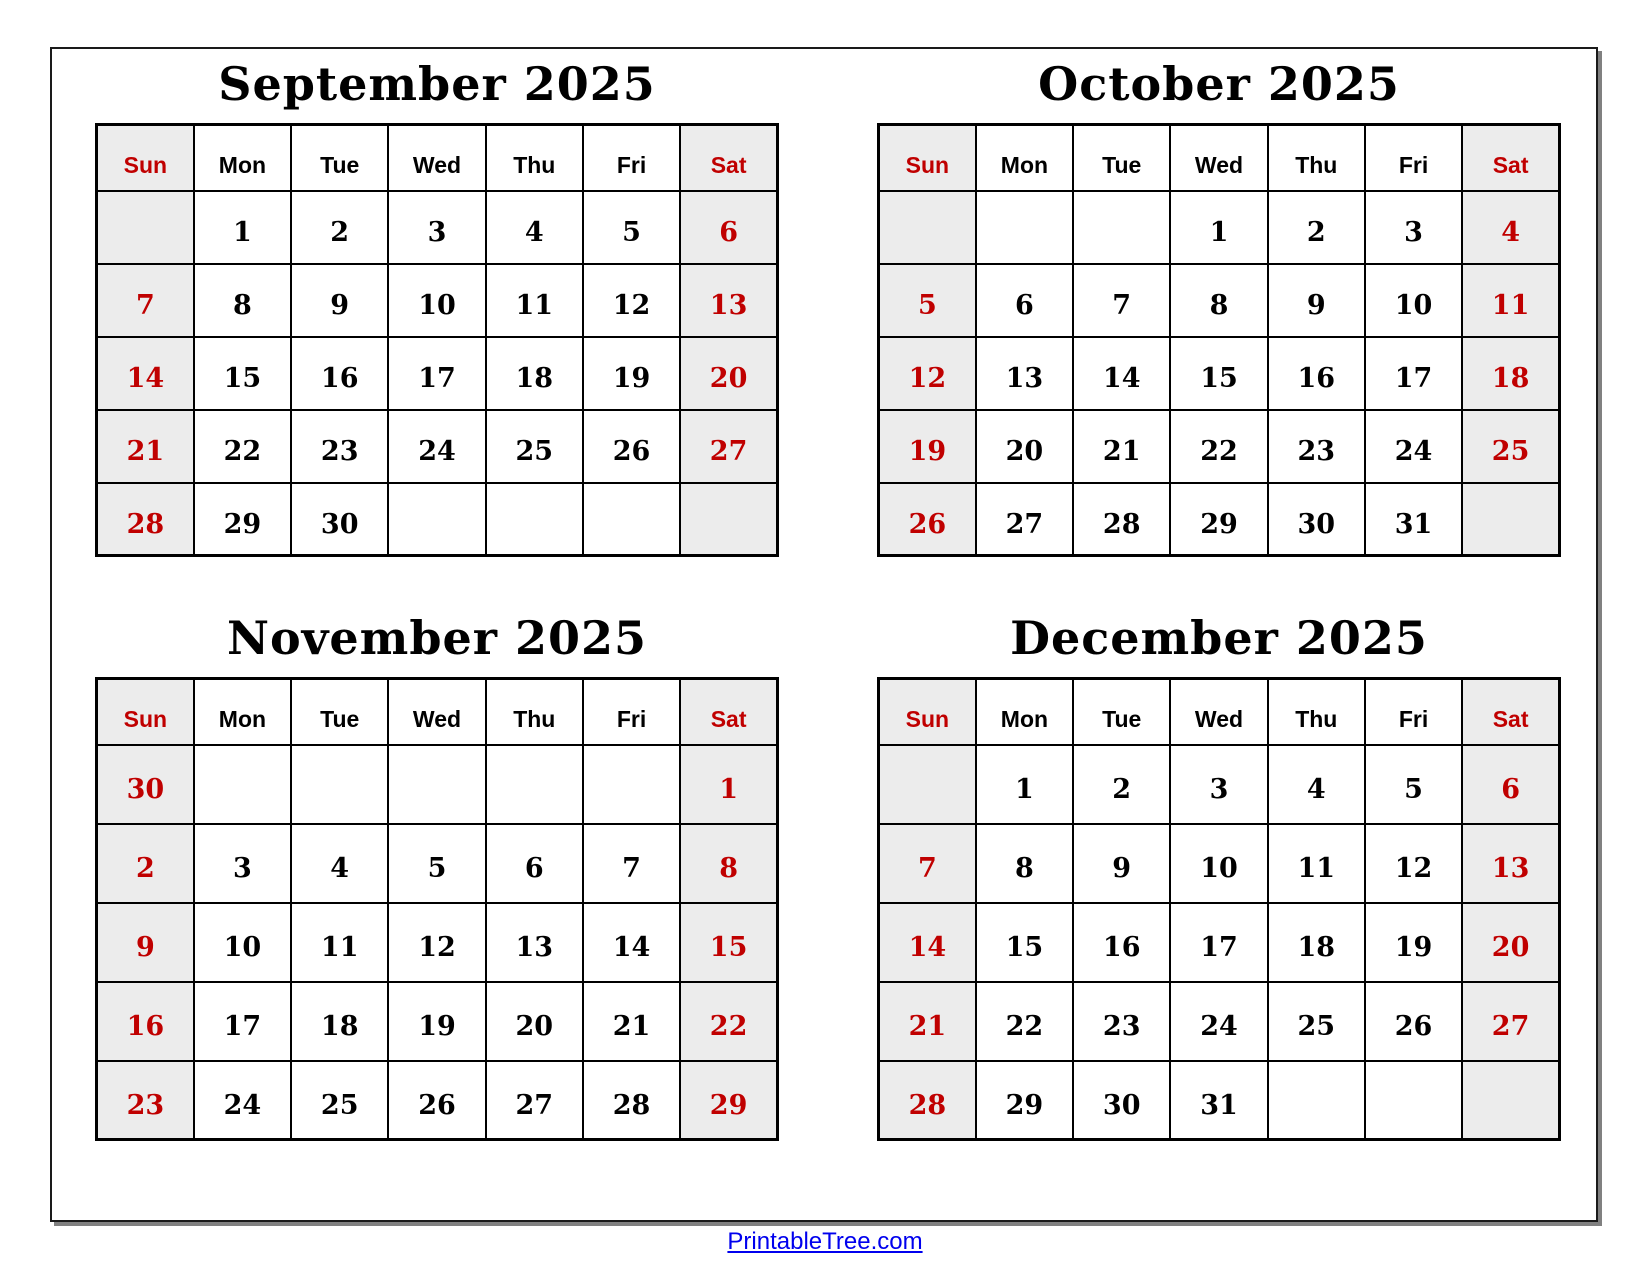 The width and height of the screenshot is (1650, 1275). Describe the element at coordinates (1024, 446) in the screenshot. I see `date-cell: 20` at that location.